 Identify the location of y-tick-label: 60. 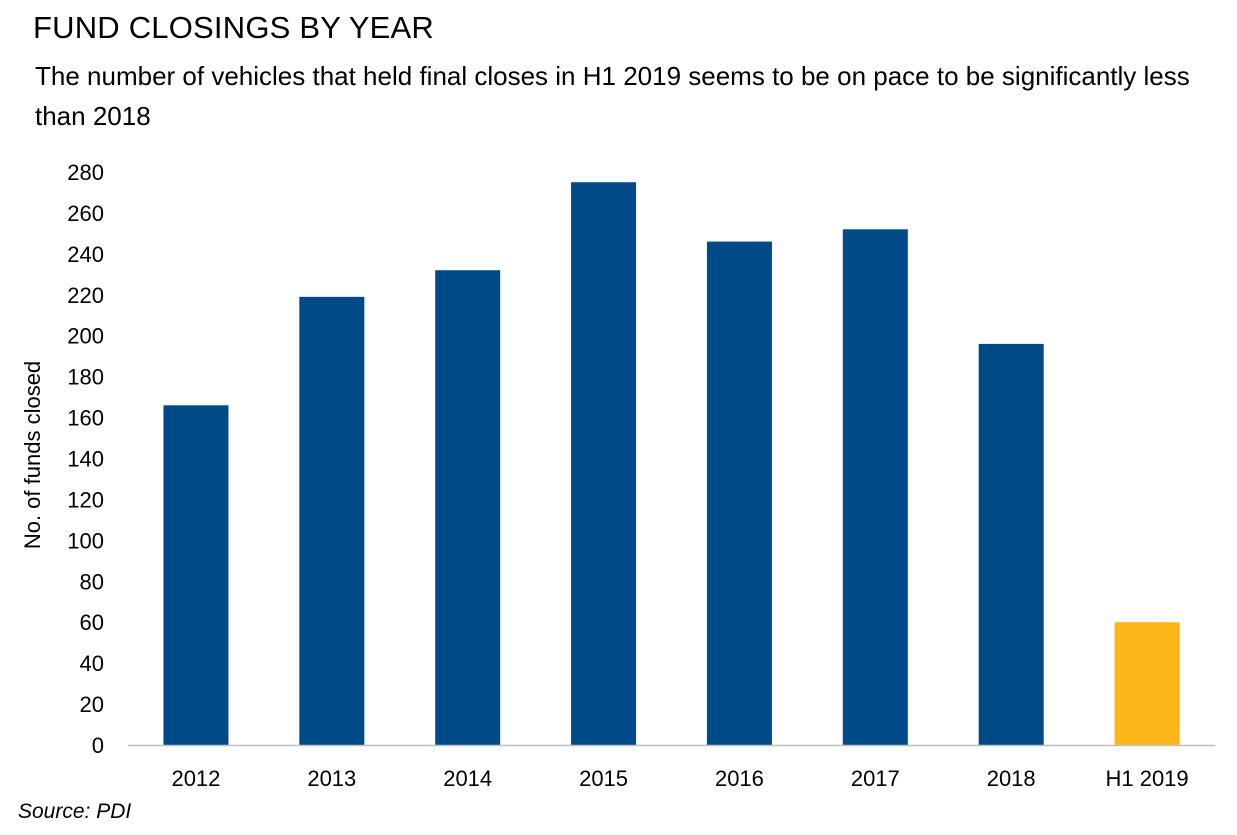
(92, 622).